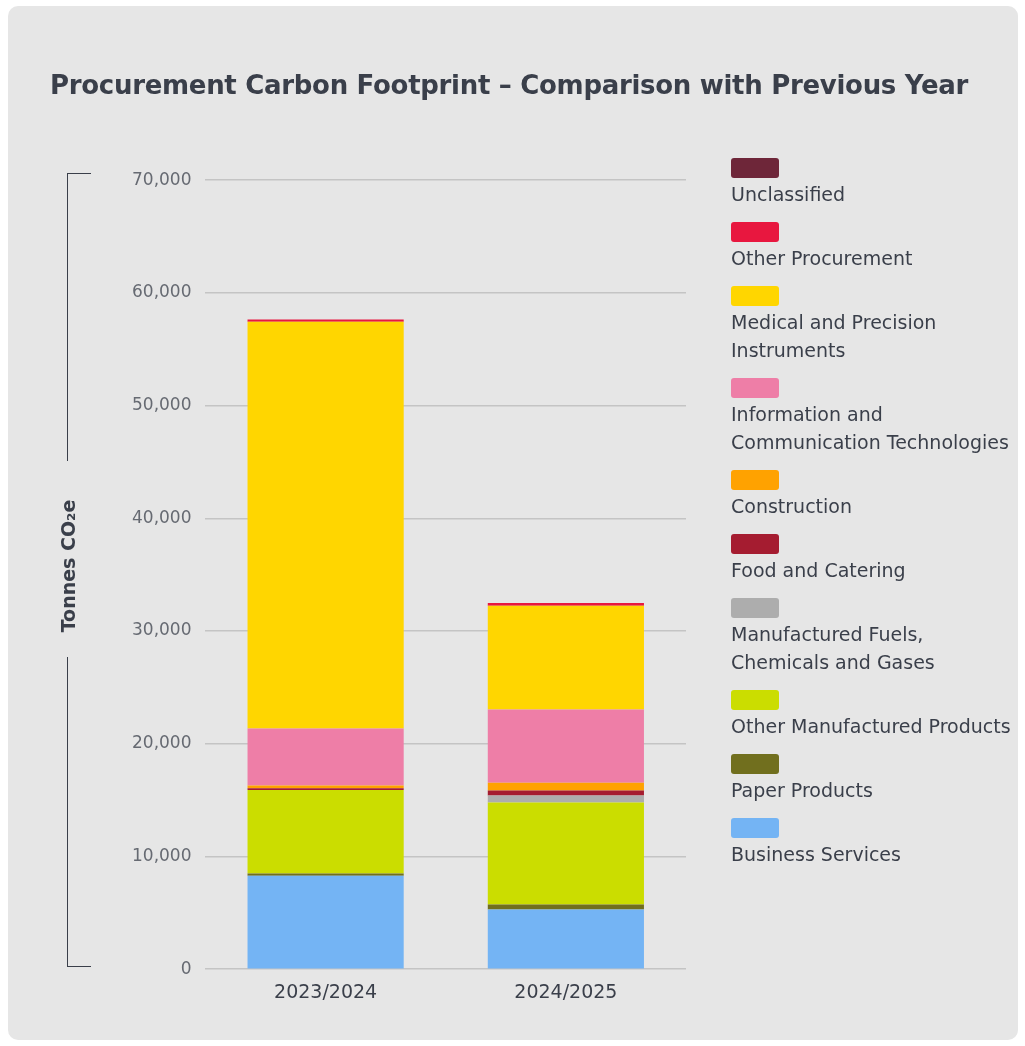 This screenshot has height=1046, width=1025. What do you see at coordinates (870, 428) in the screenshot?
I see `legend-label: Information and Communication Technologies` at bounding box center [870, 428].